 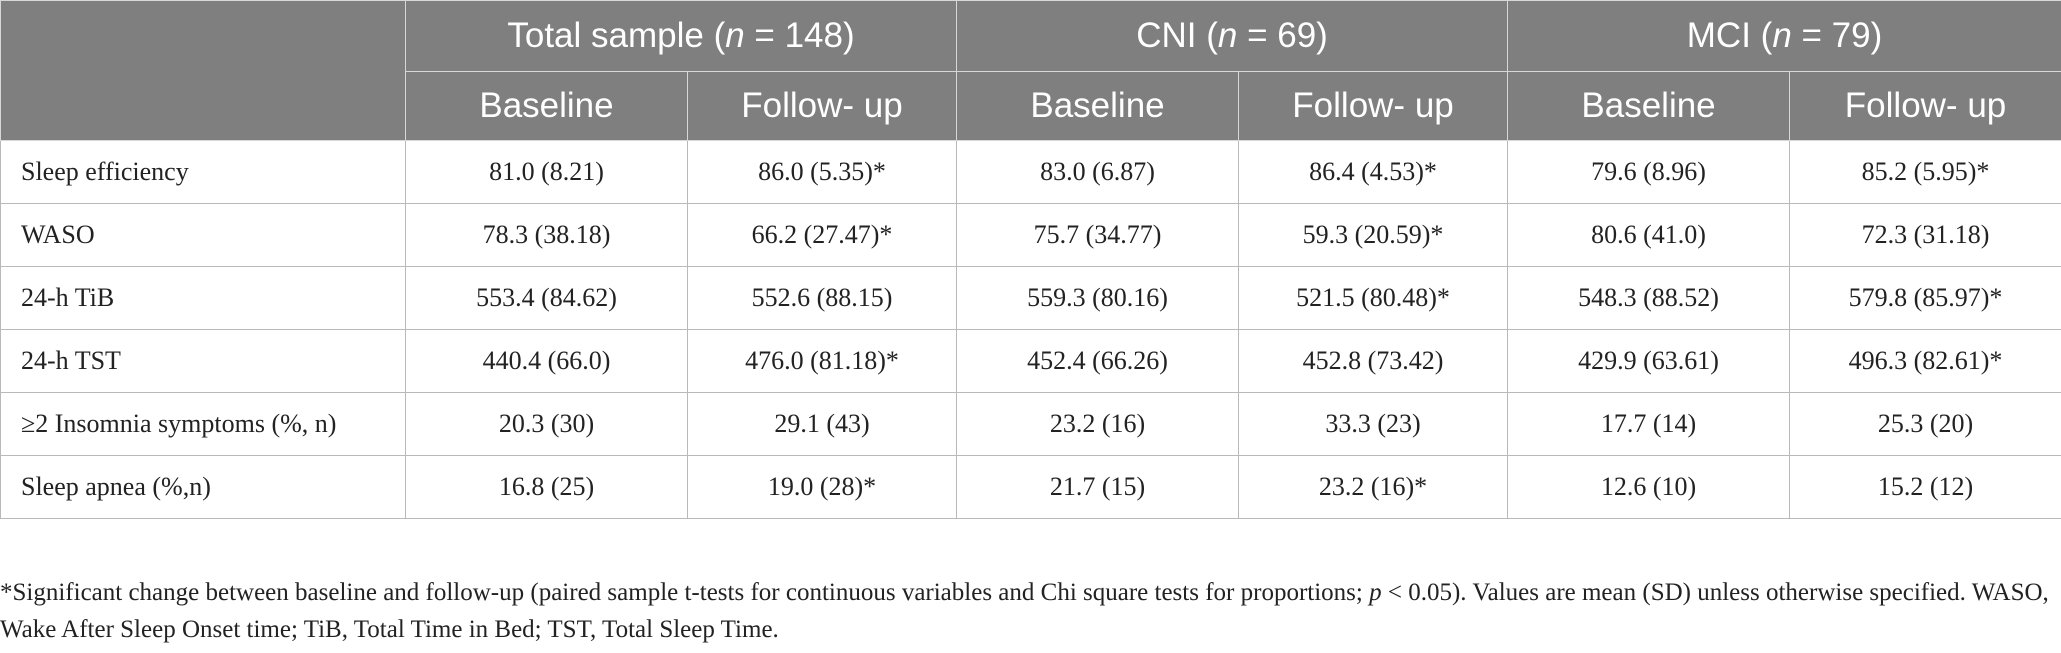 I want to click on table-cell: 521.5 (80.48)*, so click(x=1373, y=298).